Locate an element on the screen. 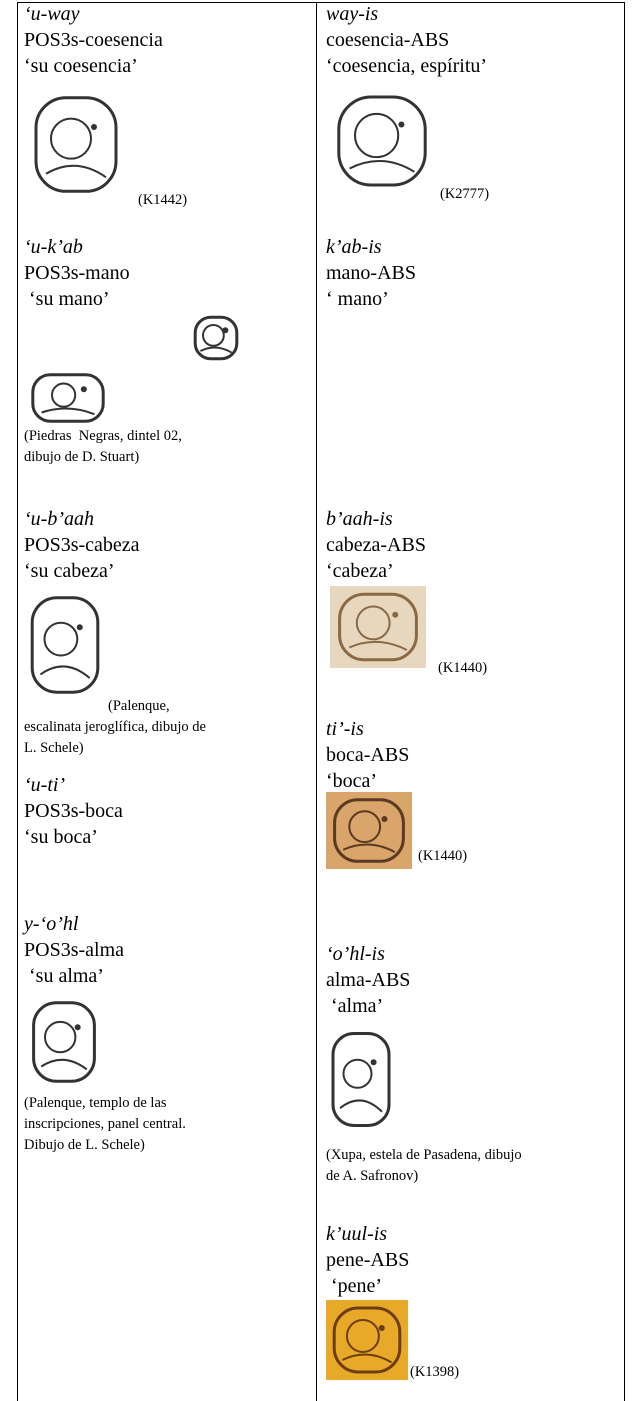 The width and height of the screenshot is (639, 1401). entry-gloss: coesencia-ABS is located at coordinates (388, 40).